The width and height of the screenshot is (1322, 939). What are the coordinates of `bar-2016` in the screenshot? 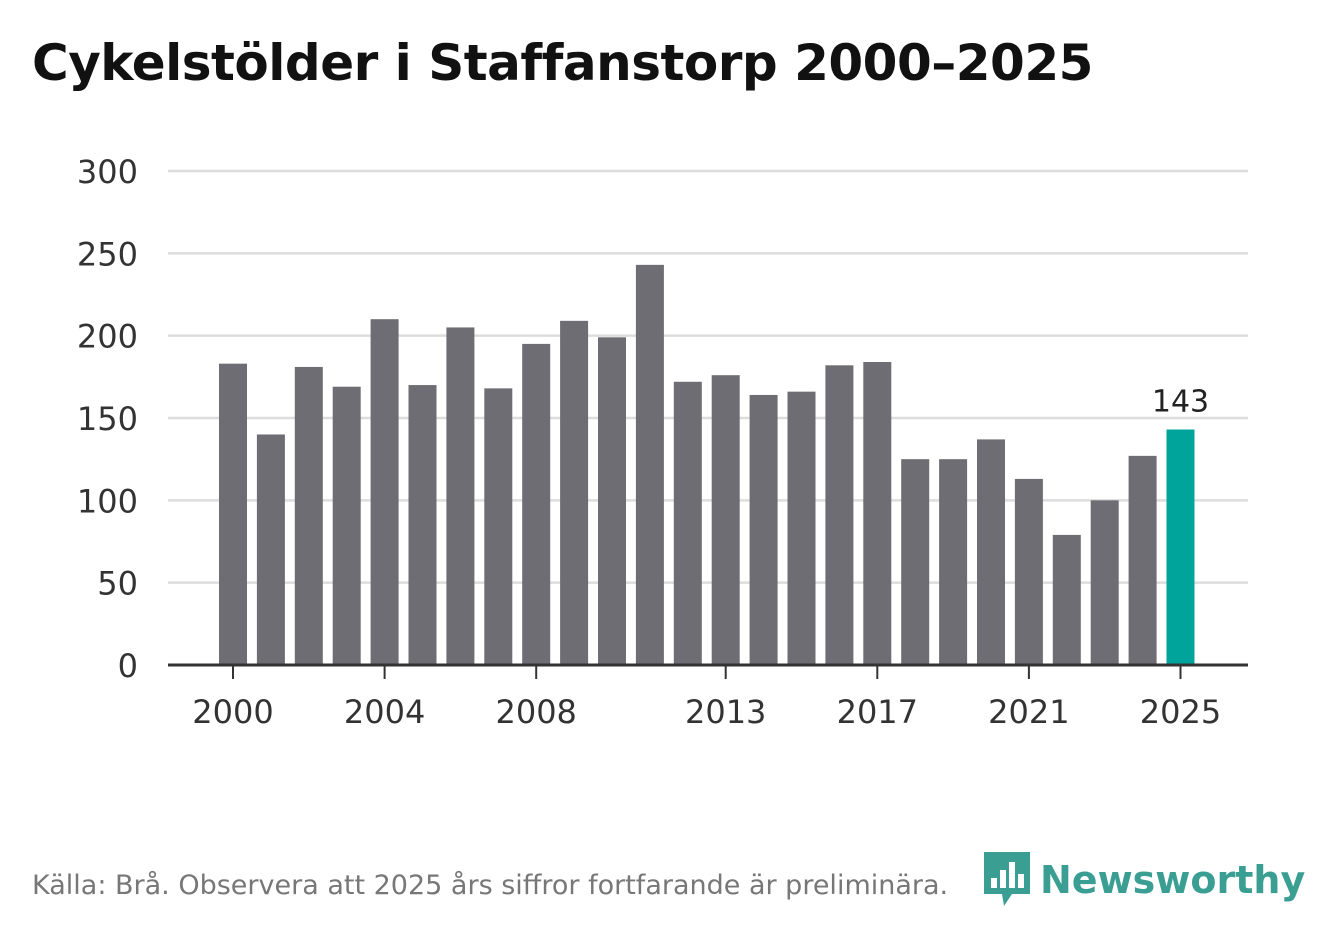 It's located at (839, 515).